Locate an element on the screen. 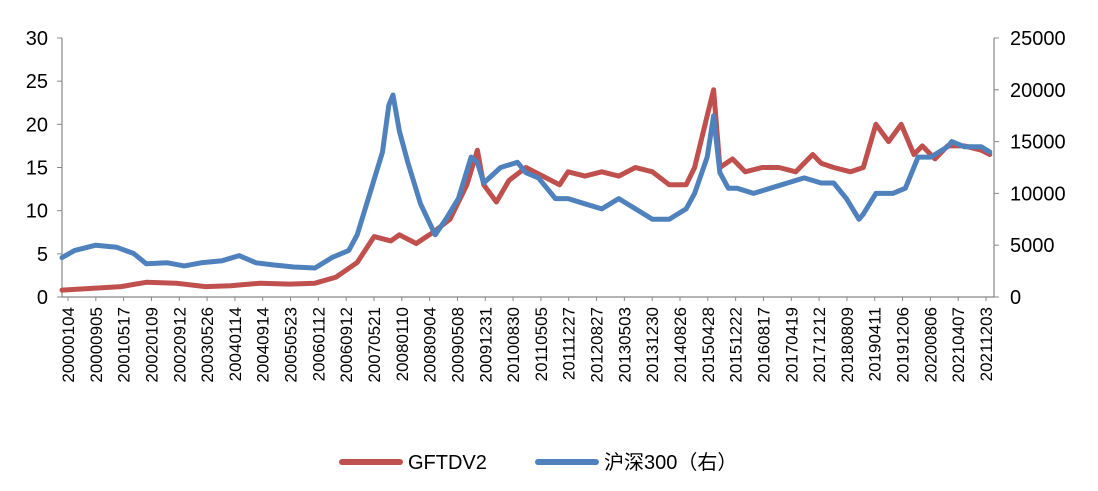 Image resolution: width=1098 pixels, height=491 pixels. x-tick-label: 20010517 is located at coordinates (124, 345).